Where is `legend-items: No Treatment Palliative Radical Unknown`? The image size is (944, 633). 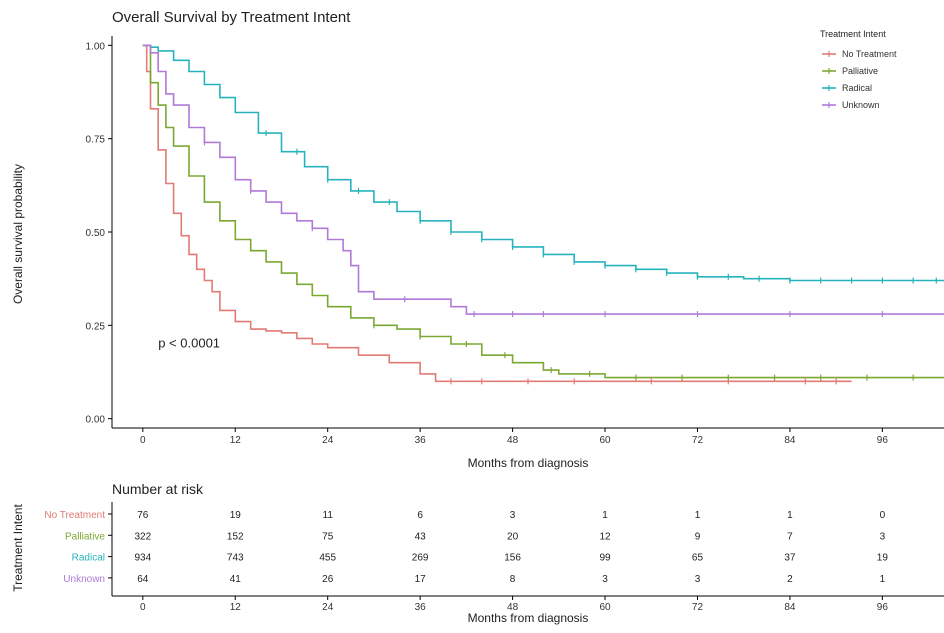 legend-items: No Treatment Palliative Radical Unknown is located at coordinates (859, 79).